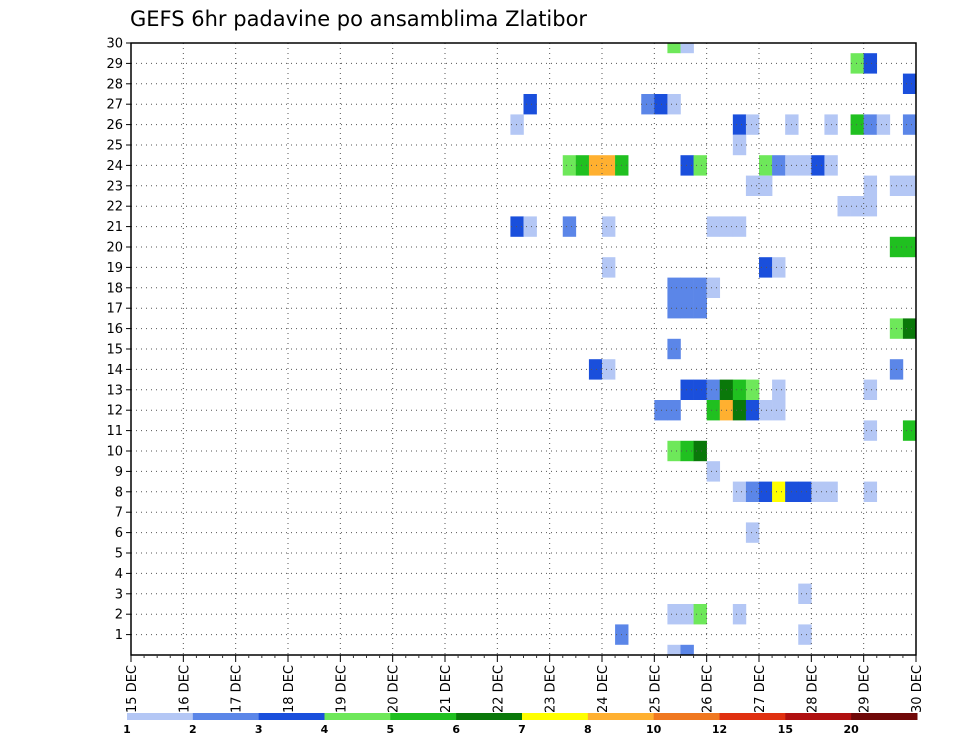 This screenshot has width=960, height=742. Describe the element at coordinates (325, 729) in the screenshot. I see `legend-label: 4` at that location.